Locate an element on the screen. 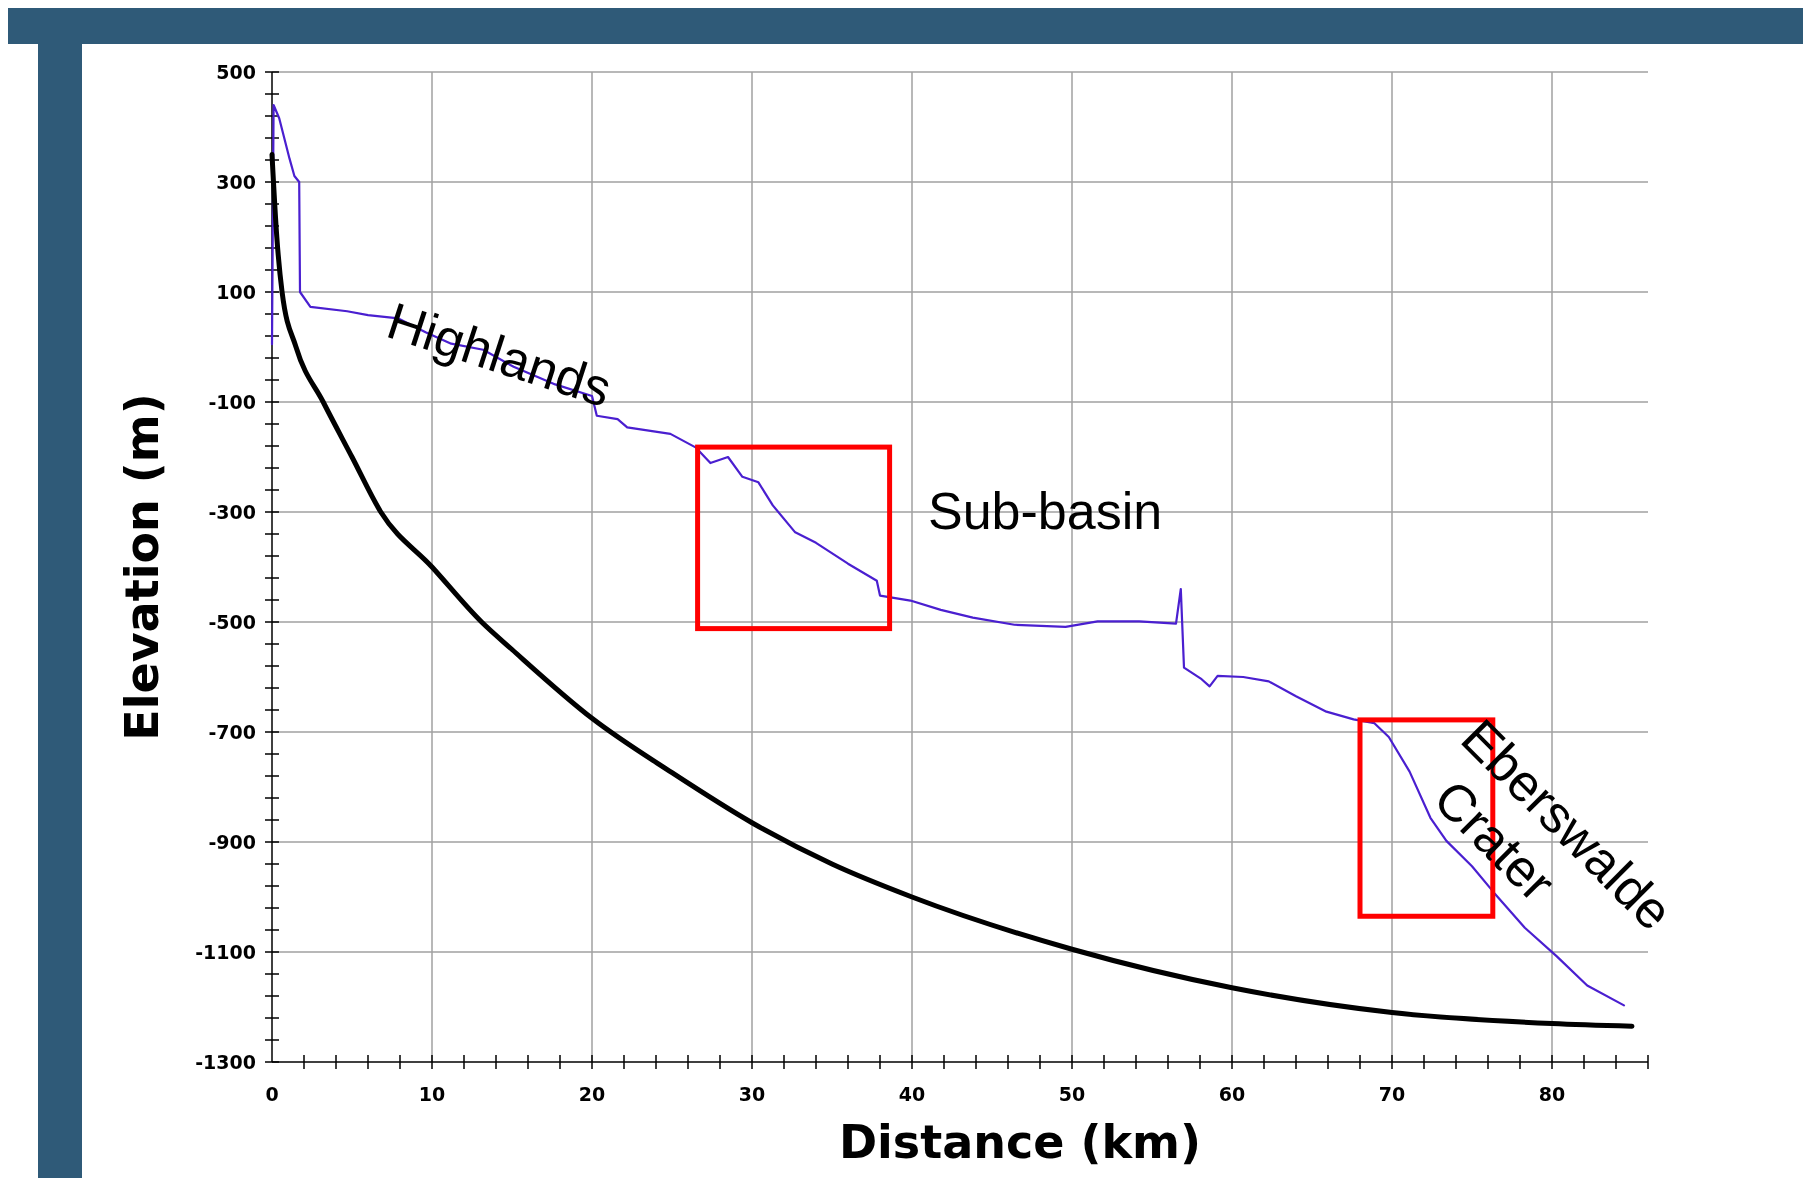 The height and width of the screenshot is (1190, 1815). x-tick-label: 10 is located at coordinates (432, 1094).